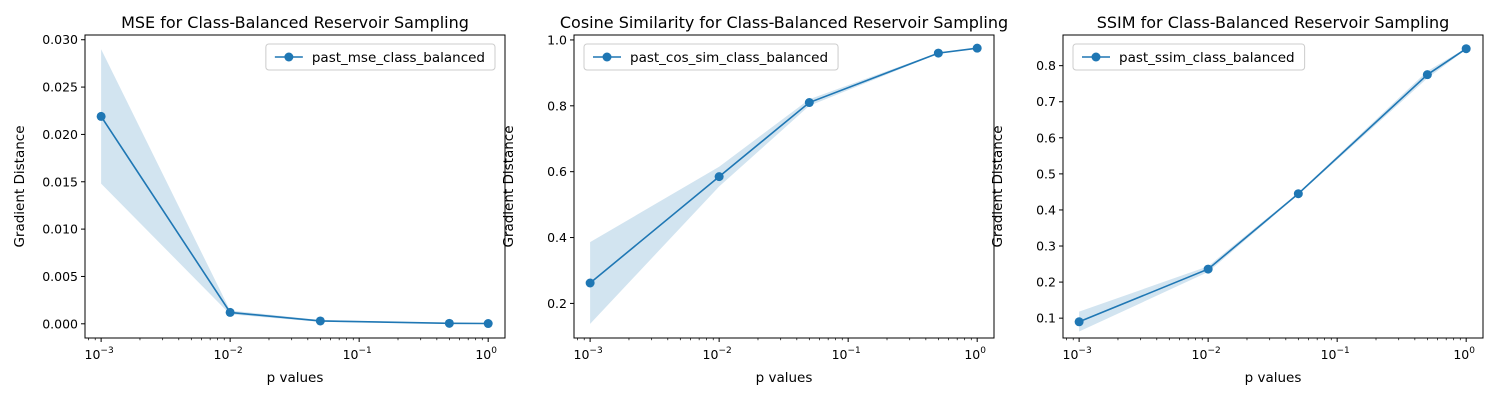  Describe the element at coordinates (1046, 318) in the screenshot. I see `y-tick-label: 0.1` at that location.